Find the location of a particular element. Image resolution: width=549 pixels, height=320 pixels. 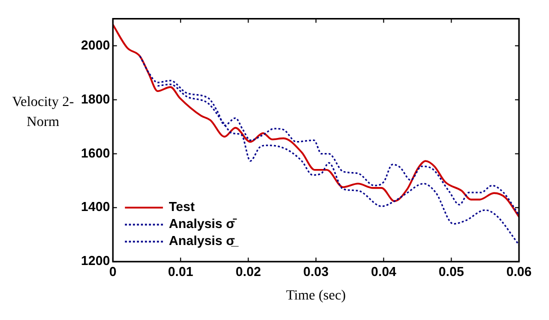

legend-label: Test is located at coordinates (182, 206).